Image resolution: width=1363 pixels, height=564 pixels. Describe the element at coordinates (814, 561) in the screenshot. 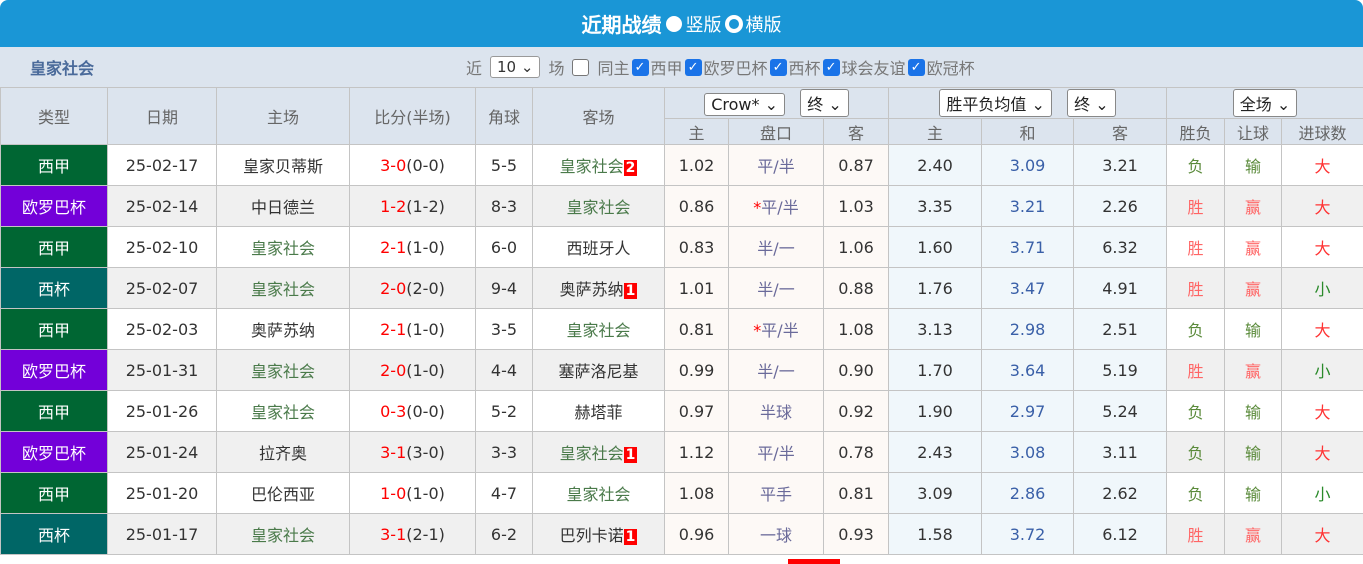

I see `scroll-indicator` at that location.